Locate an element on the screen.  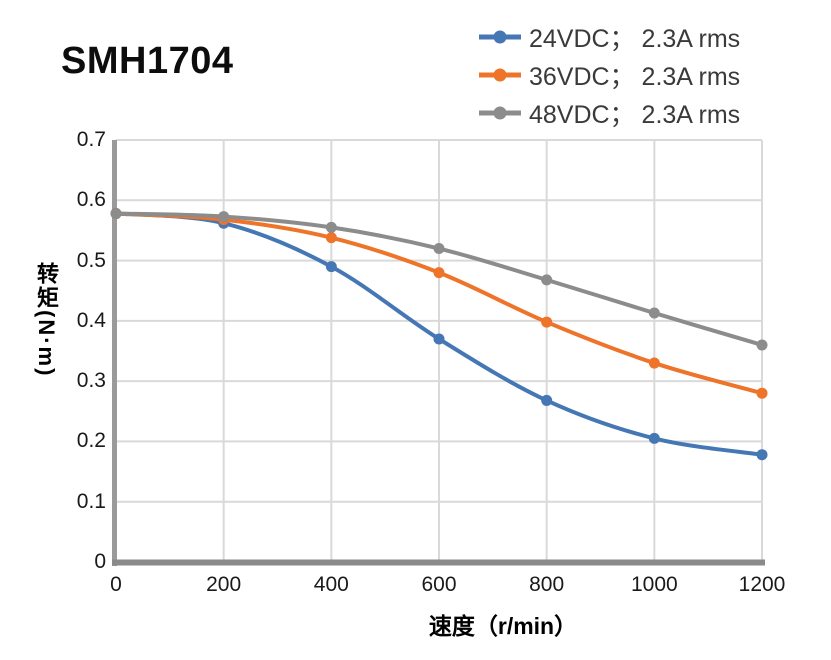
y-tick-label: 0.3 is located at coordinates (91, 381).